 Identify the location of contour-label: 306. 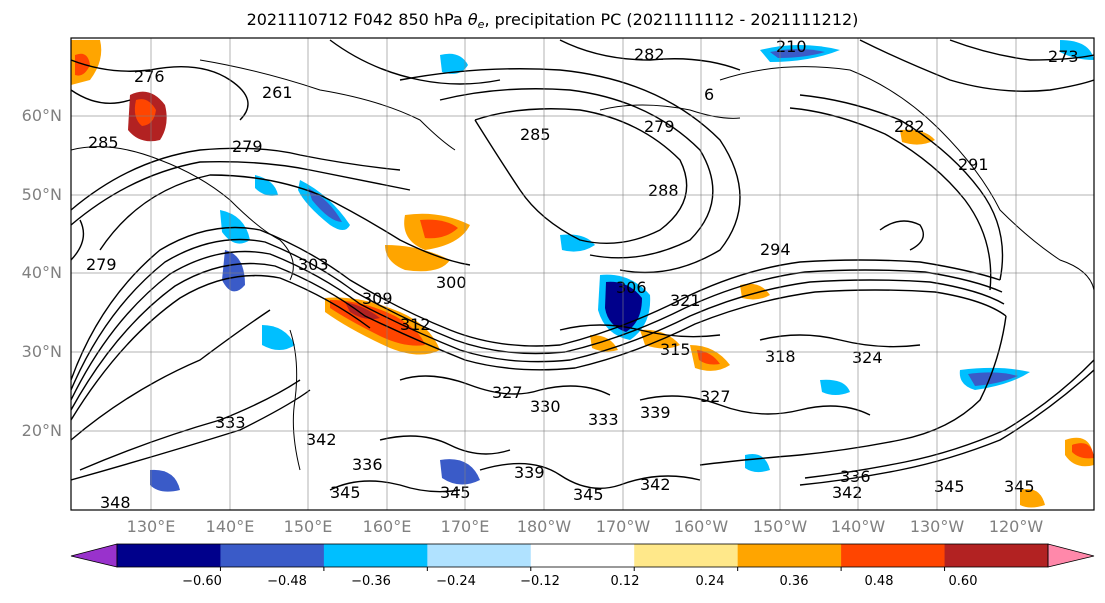
(631, 287).